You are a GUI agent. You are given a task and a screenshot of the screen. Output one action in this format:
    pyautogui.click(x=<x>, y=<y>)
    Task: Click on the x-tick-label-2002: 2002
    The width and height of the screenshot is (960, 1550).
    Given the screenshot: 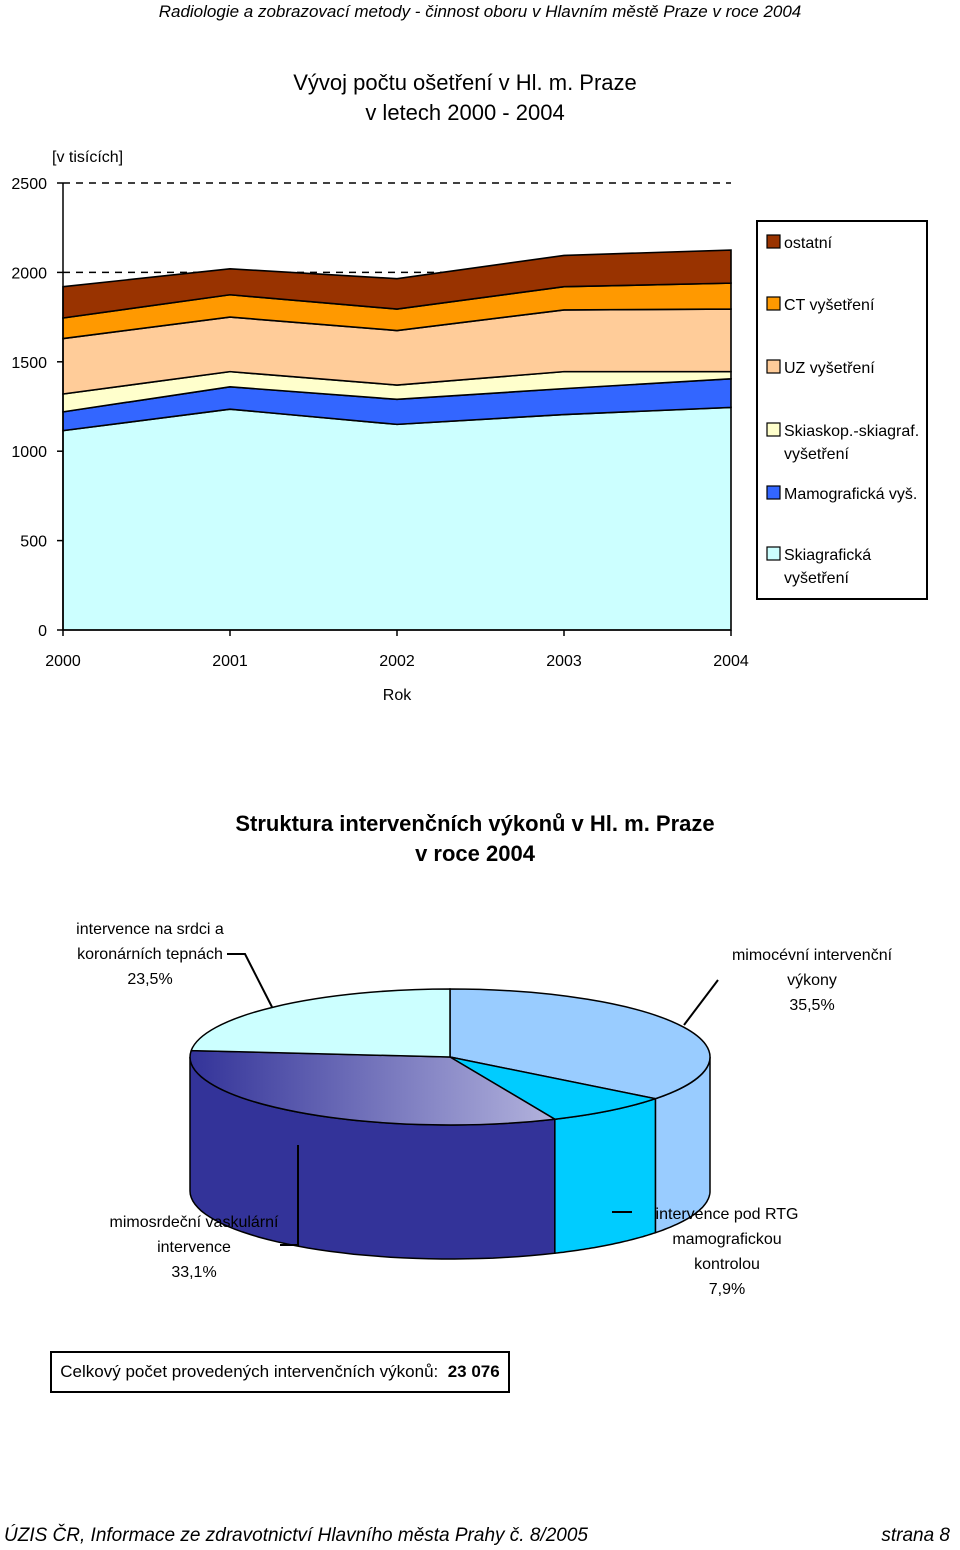 What is the action you would take?
    pyautogui.click(x=397, y=661)
    